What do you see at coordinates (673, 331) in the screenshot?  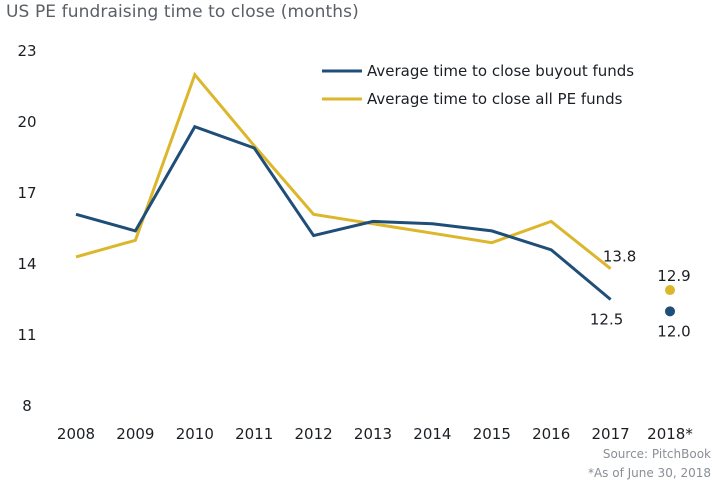 I see `data-label: 12.0` at bounding box center [673, 331].